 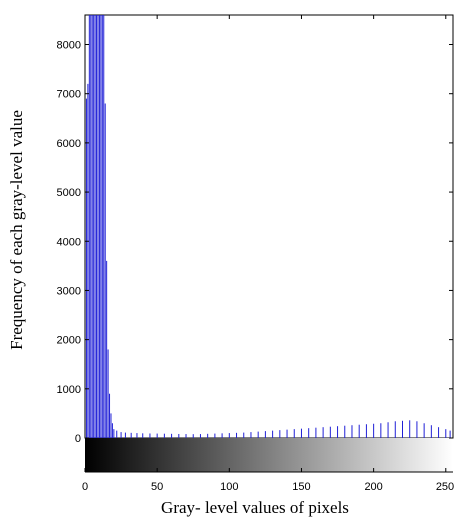 I want to click on x-tick-label: 100, so click(x=229, y=487).